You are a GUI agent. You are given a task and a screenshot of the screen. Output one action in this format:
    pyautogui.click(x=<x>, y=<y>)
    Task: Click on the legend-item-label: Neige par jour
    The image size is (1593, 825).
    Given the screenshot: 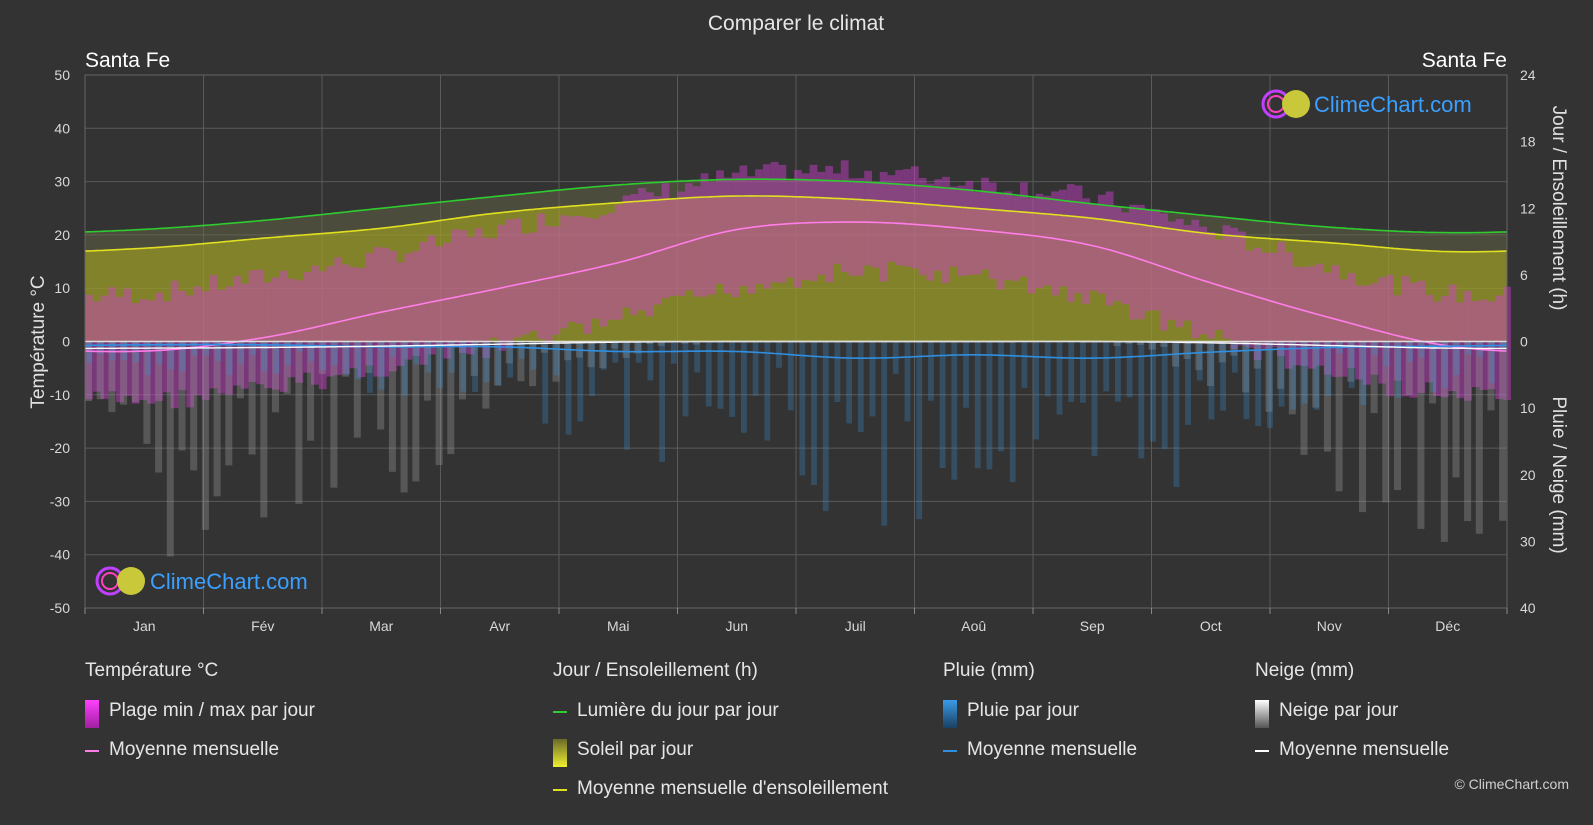 What is the action you would take?
    pyautogui.click(x=1339, y=710)
    